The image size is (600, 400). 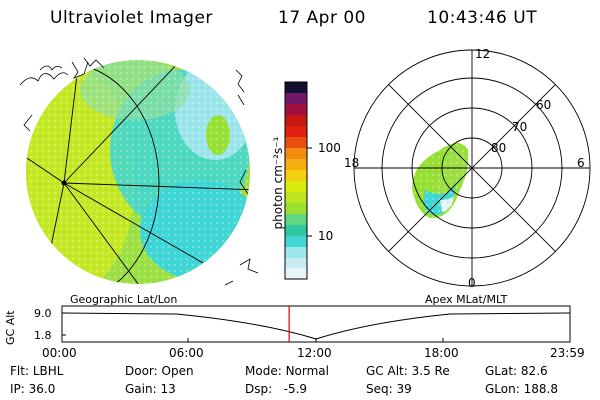 I want to click on timeline-axis-label: GC Alt, so click(x=10, y=327).